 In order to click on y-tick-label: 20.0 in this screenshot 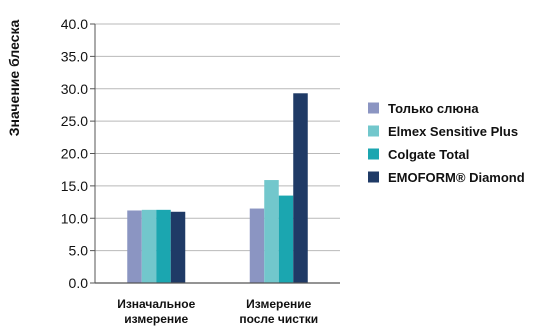, I will do `click(74, 154)`.